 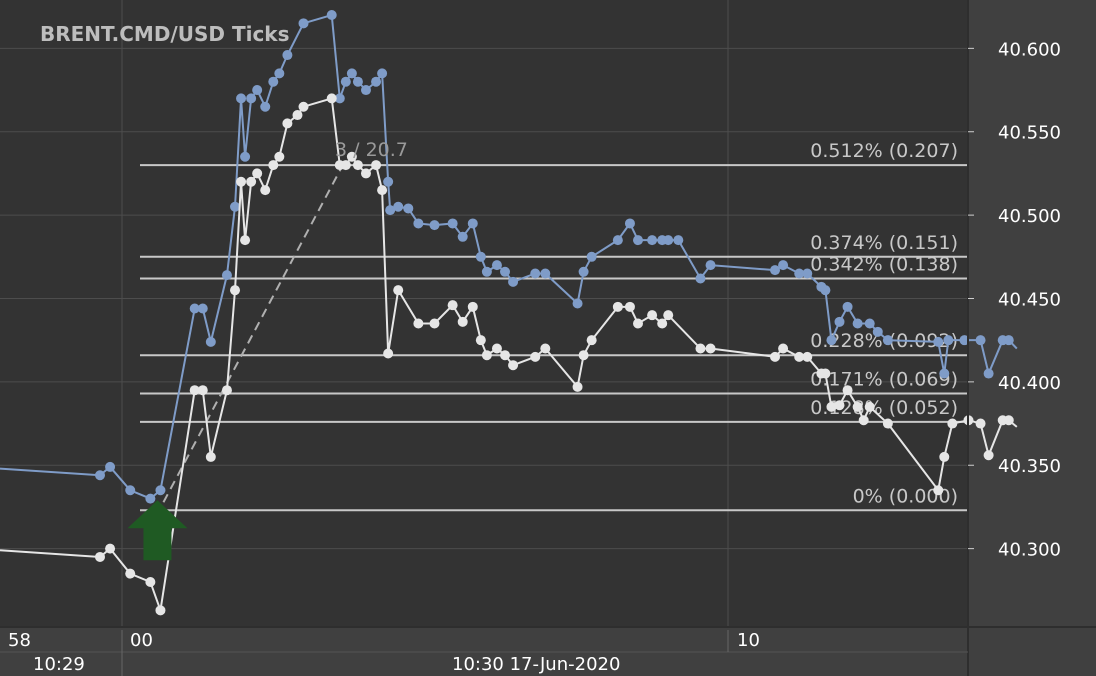 What do you see at coordinates (141, 640) in the screenshot?
I see `x-time-label: 00` at bounding box center [141, 640].